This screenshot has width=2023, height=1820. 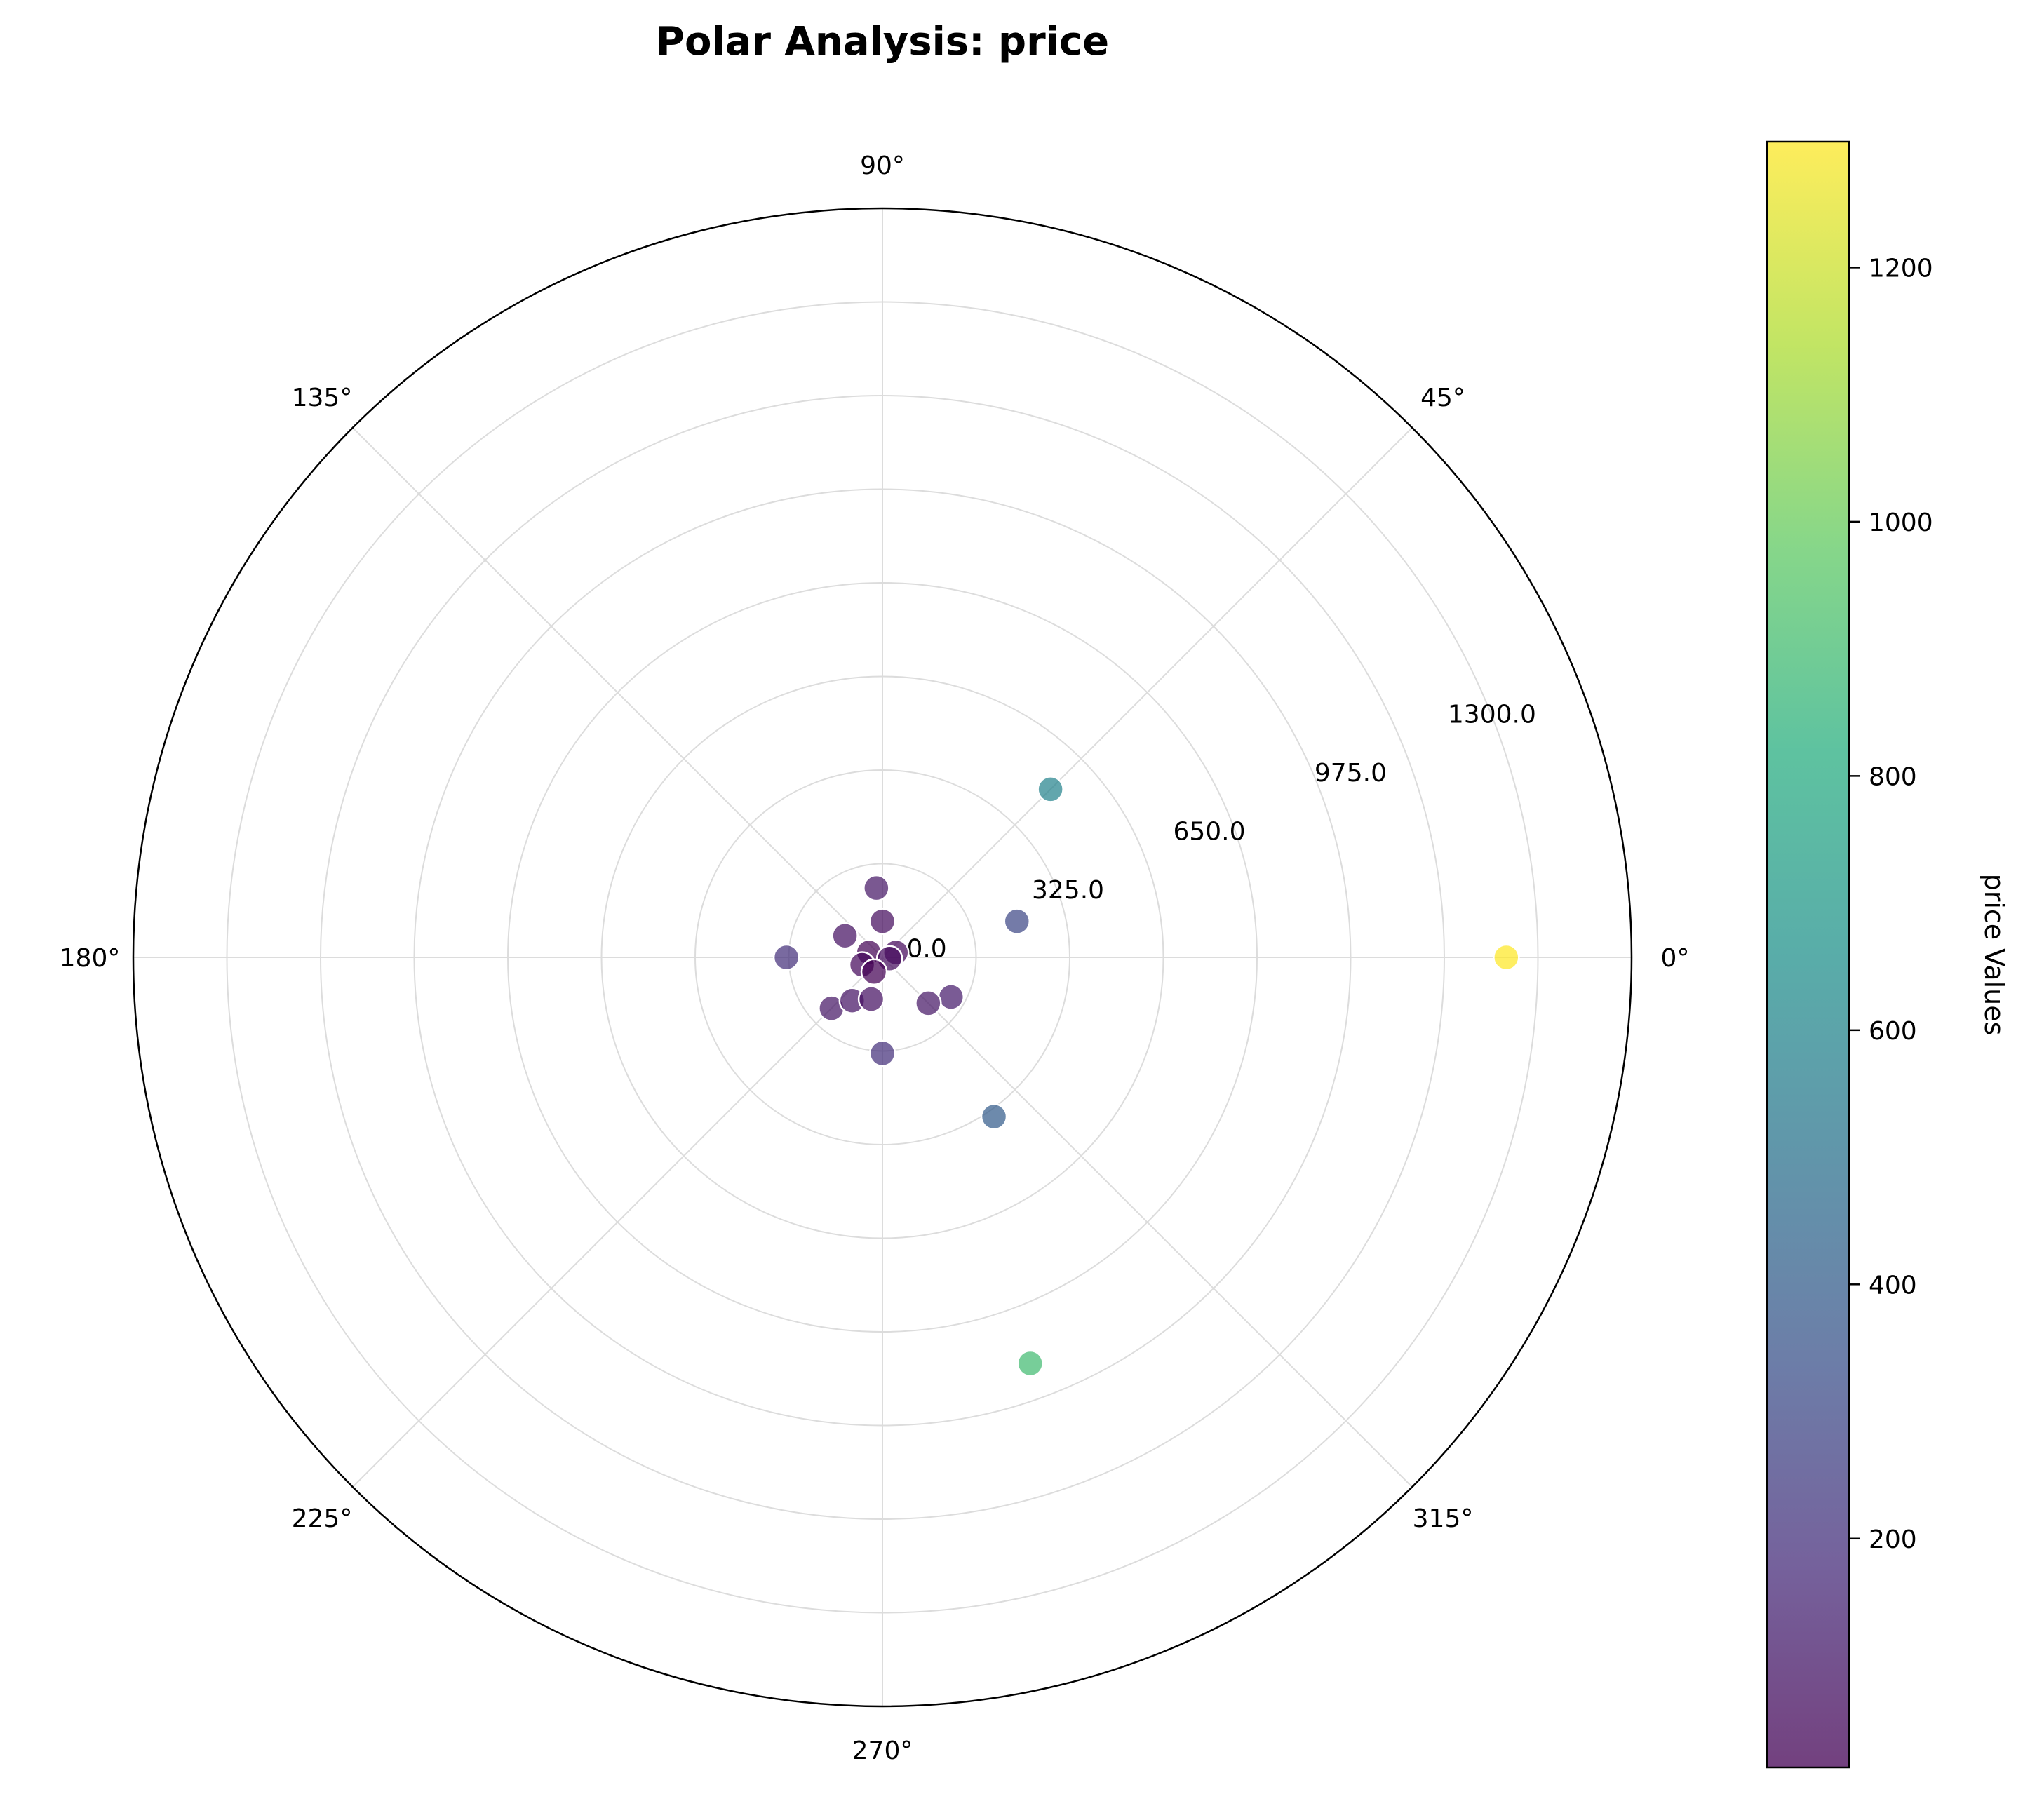 I want to click on colorbar-tick-label: 600, so click(x=1893, y=1031).